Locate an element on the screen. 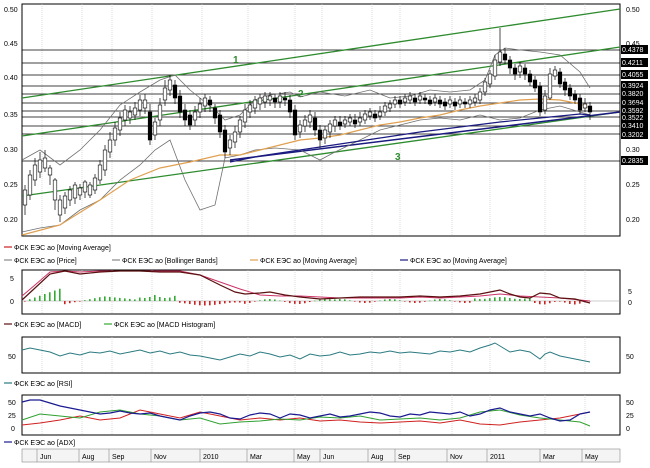 Image resolution: width=650 pixels, height=468 pixels. adx-panel: 50 25 0 50 25 0 is located at coordinates (321, 415).